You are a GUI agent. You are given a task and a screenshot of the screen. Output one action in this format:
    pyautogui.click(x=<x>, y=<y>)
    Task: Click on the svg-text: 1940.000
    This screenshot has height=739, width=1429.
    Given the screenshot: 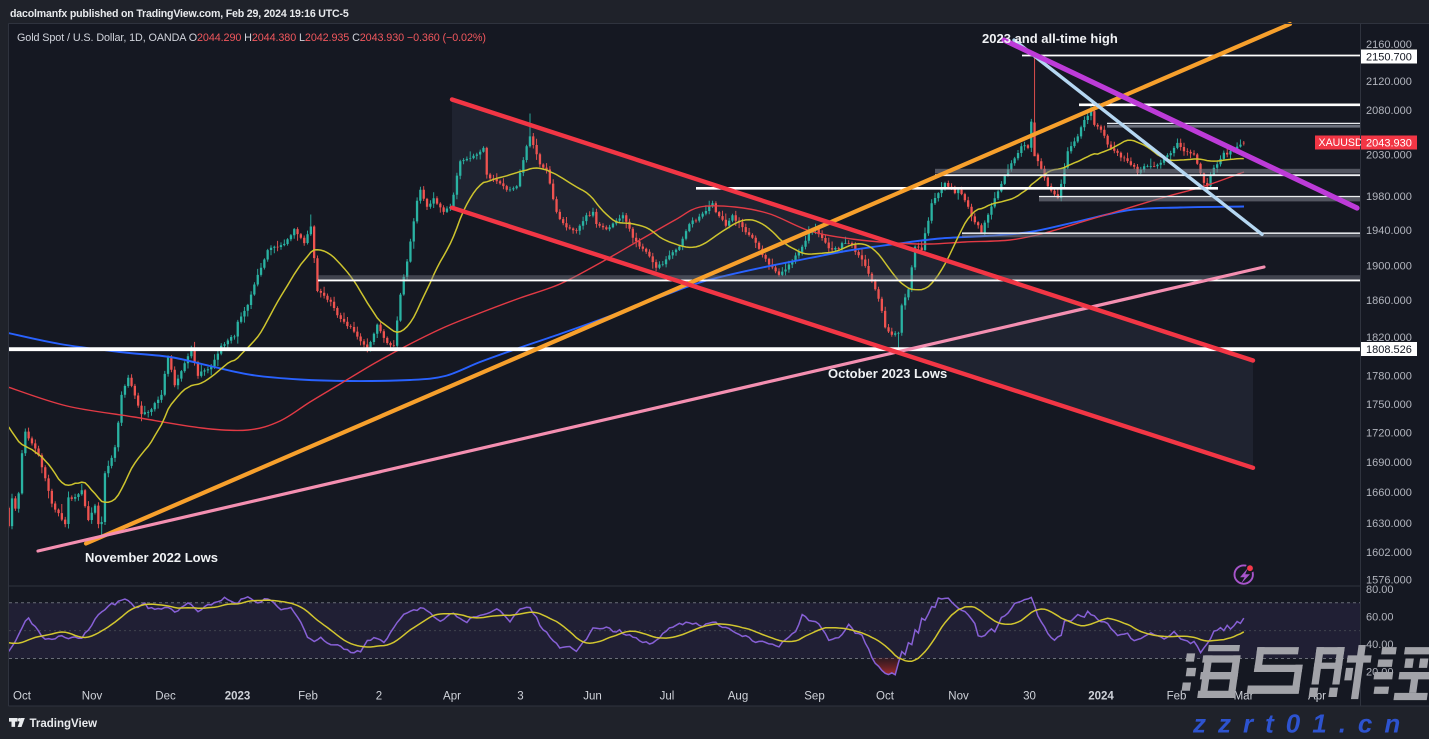 What is the action you would take?
    pyautogui.click(x=1389, y=231)
    